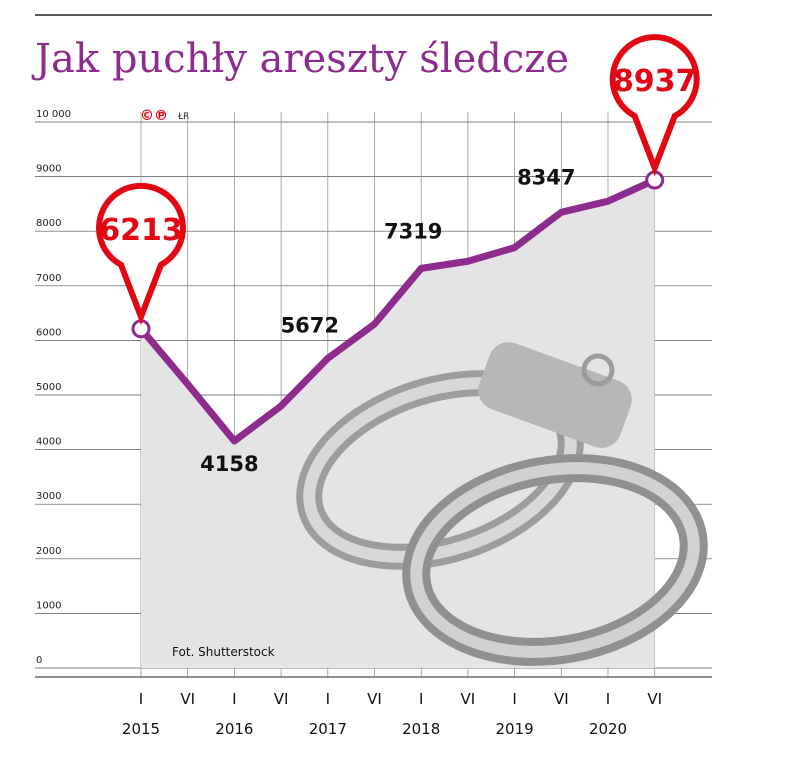 The width and height of the screenshot is (806, 760). Describe the element at coordinates (223, 652) in the screenshot. I see `photo-credit: Fot. Shutterstock` at that location.